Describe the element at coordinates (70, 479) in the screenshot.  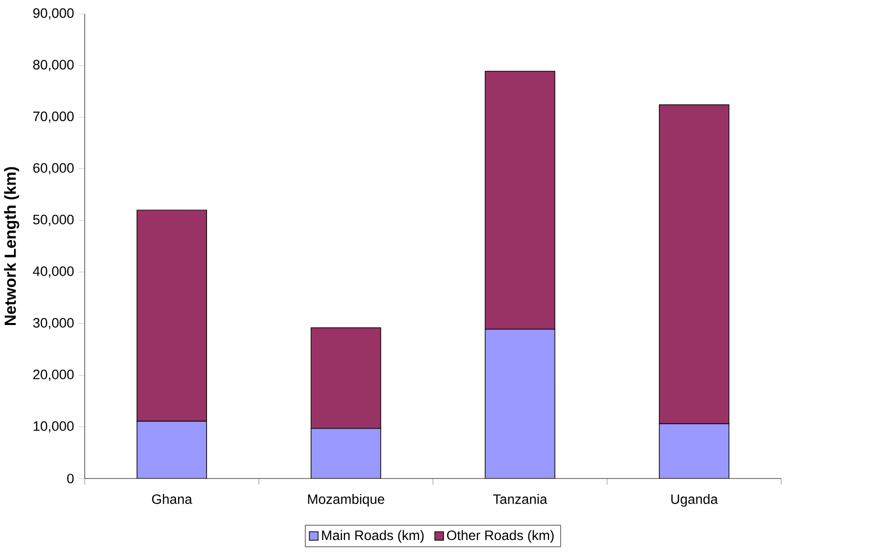
I see `y-tick-label: 0` at that location.